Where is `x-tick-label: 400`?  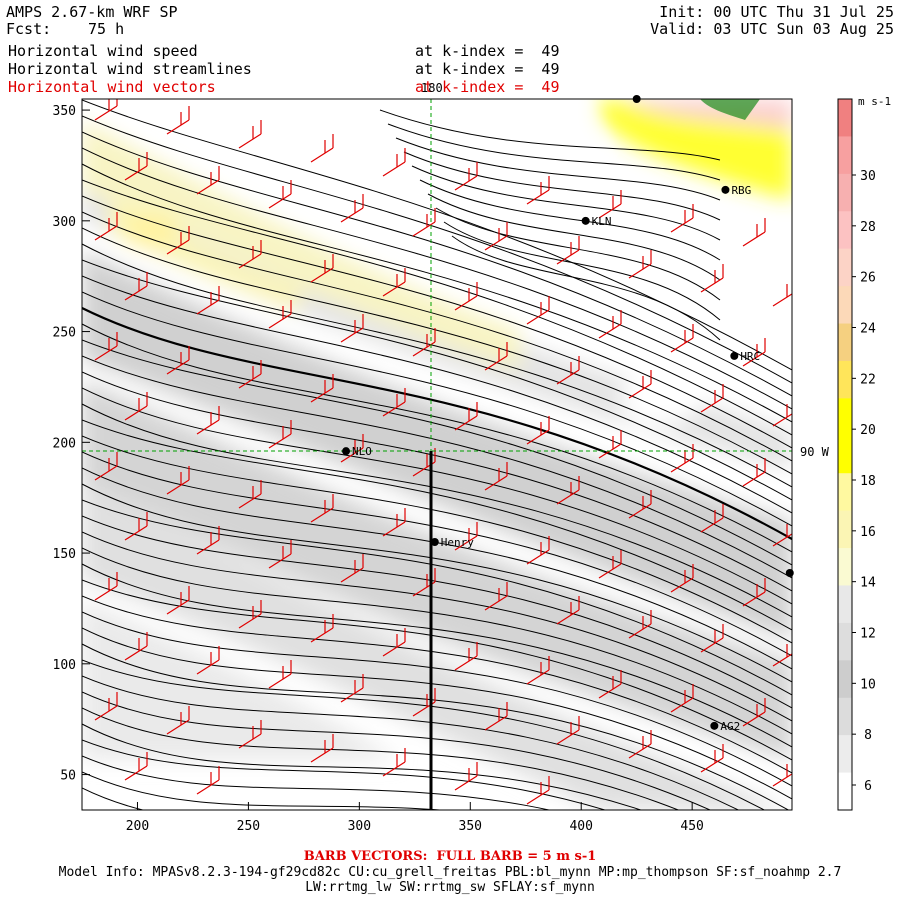
x-tick-label: 400 is located at coordinates (580, 826).